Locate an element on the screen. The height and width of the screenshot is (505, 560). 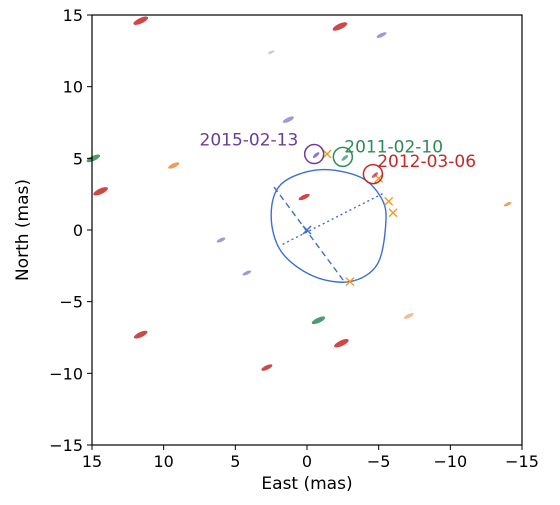
y-tick-label: −5 is located at coordinates (71, 302).